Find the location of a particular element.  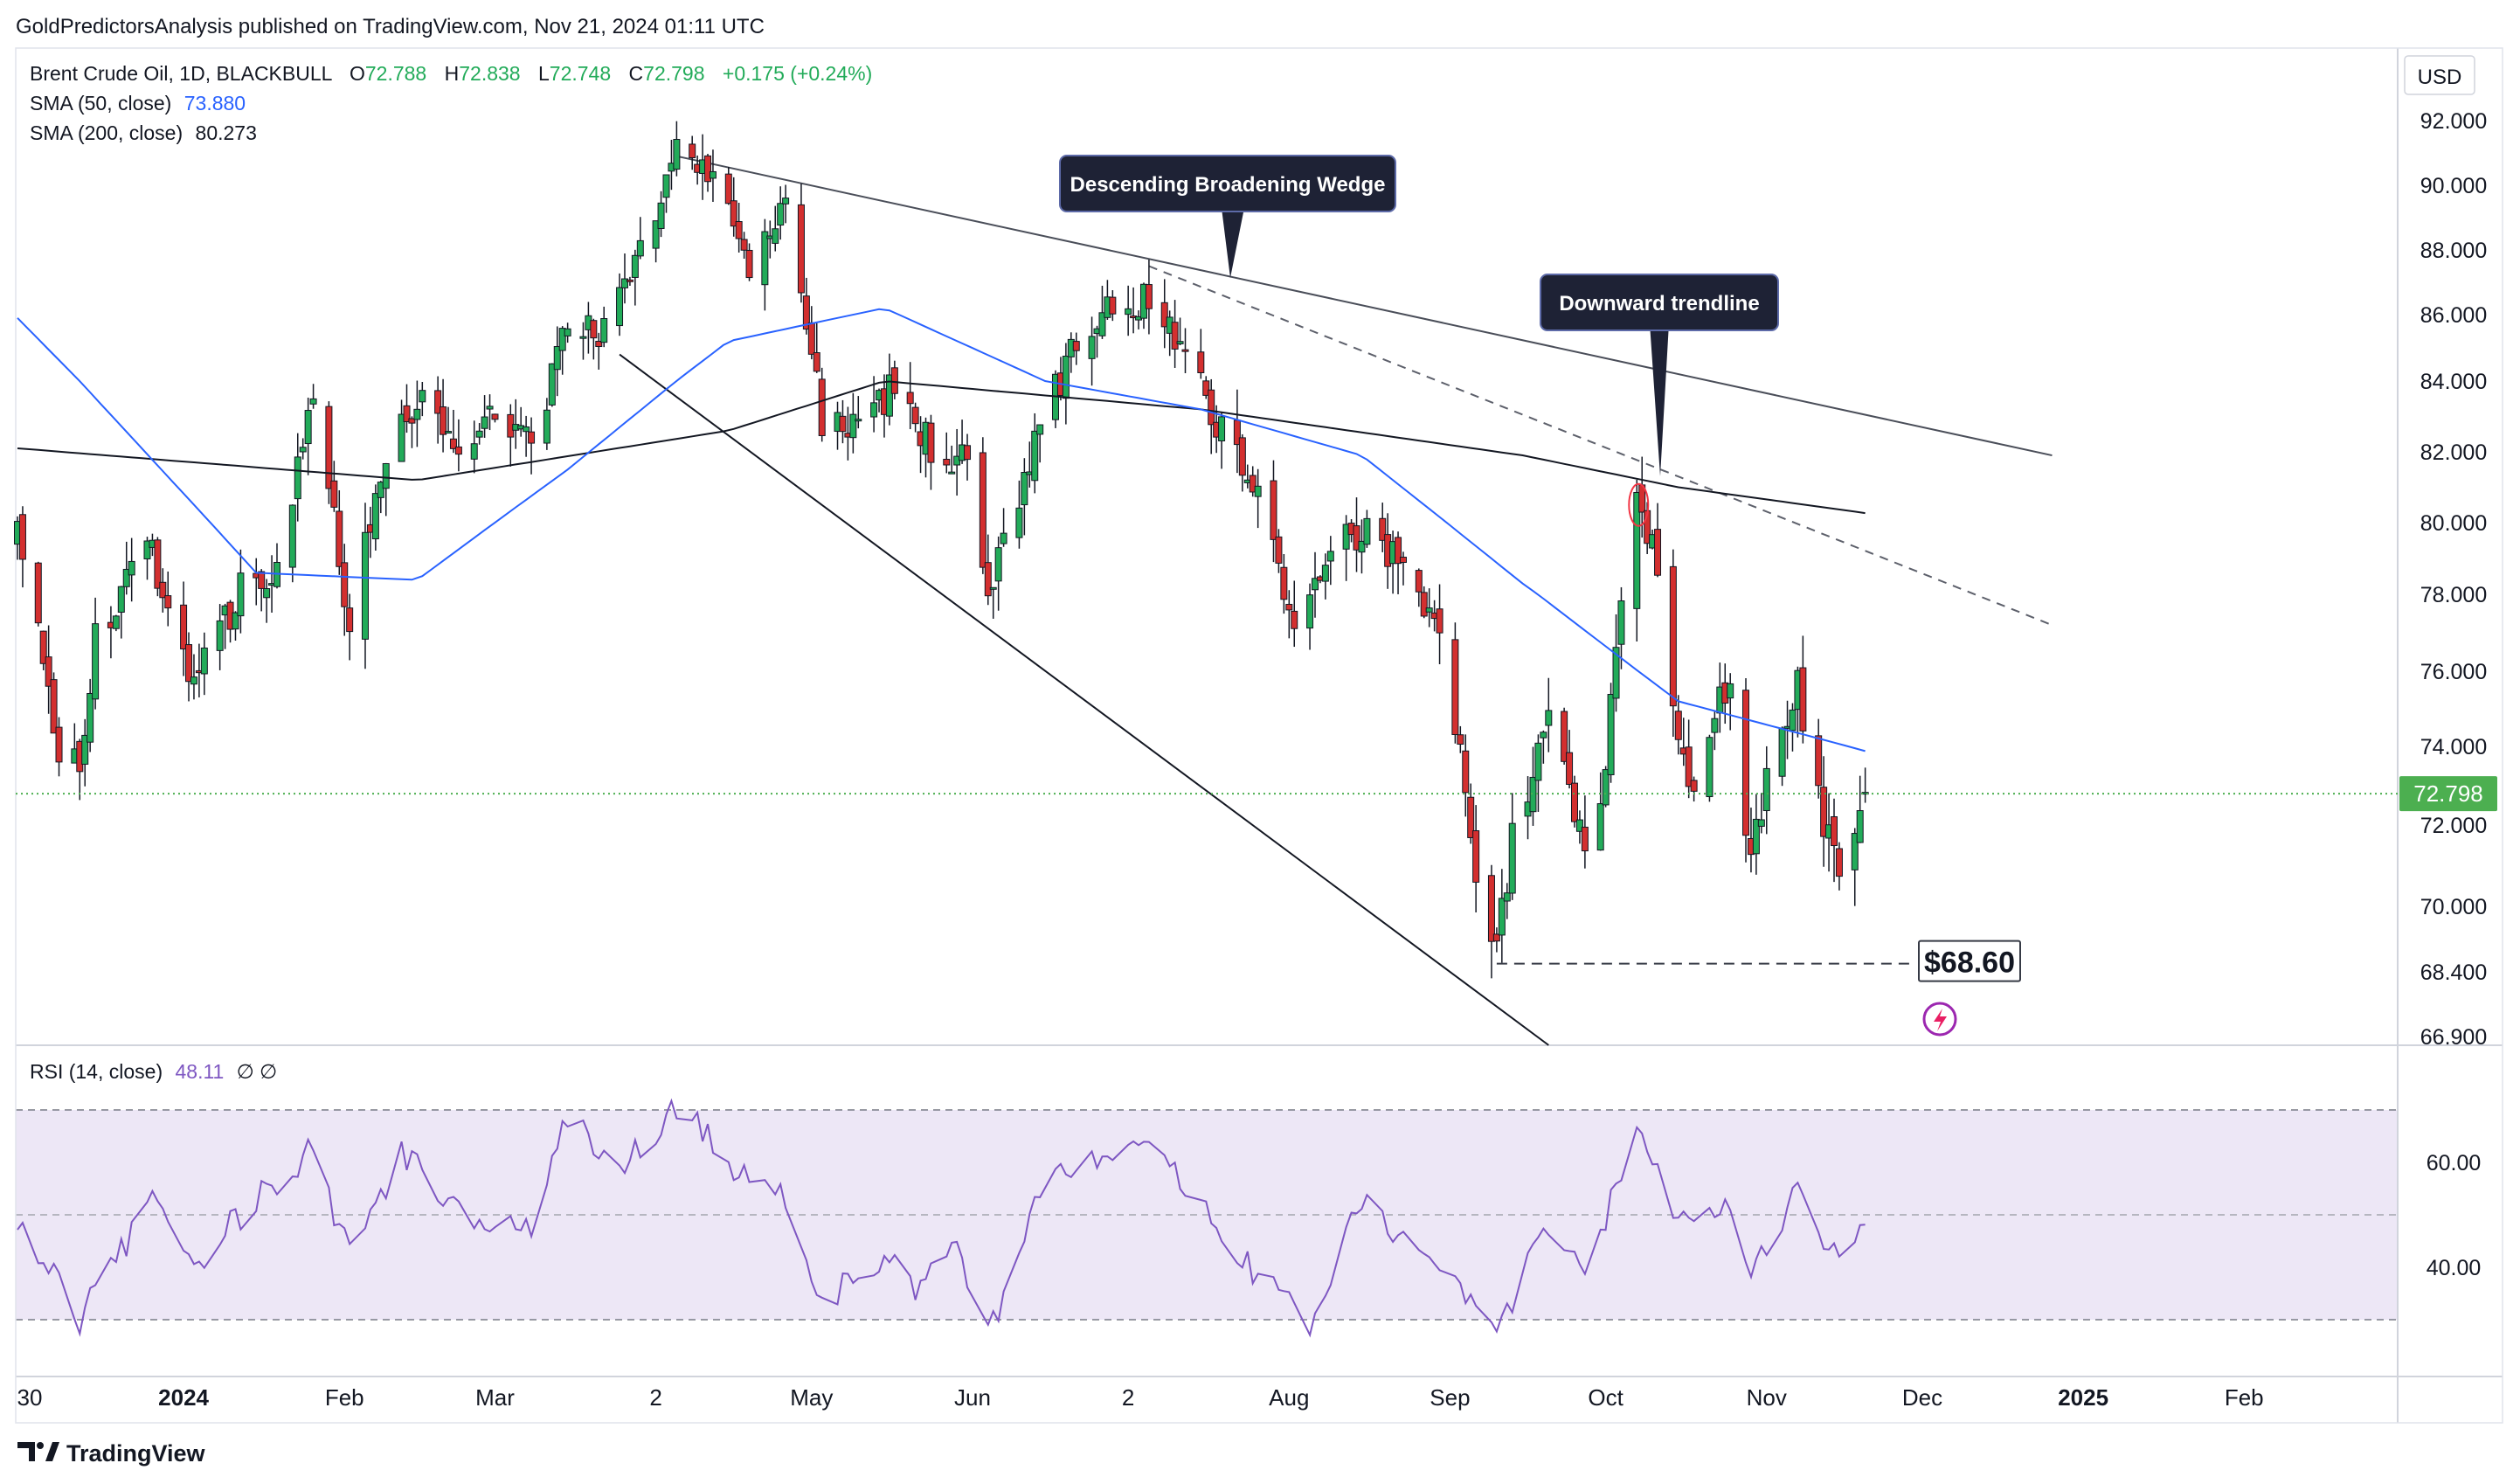

tradingview-logo: TradingView is located at coordinates (111, 1453).